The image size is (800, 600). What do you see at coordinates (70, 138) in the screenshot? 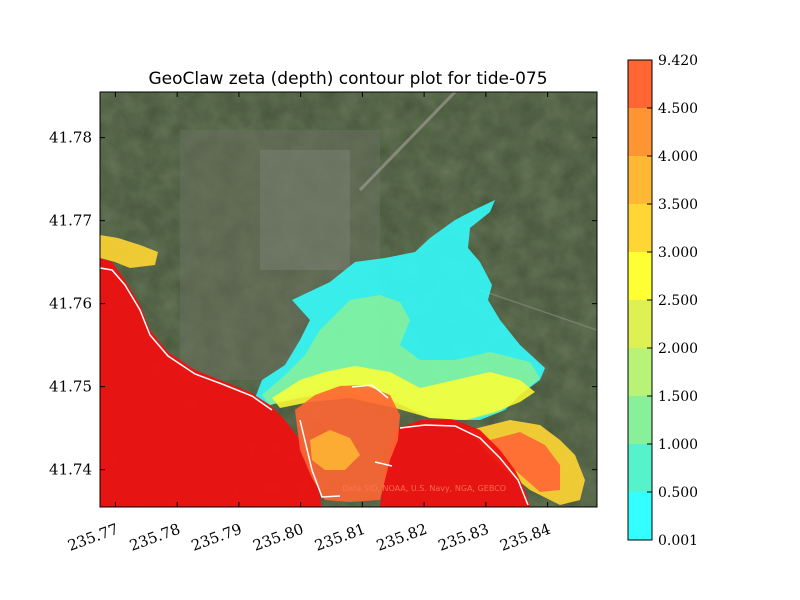
I see `y-tick-label: 41.78` at bounding box center [70, 138].